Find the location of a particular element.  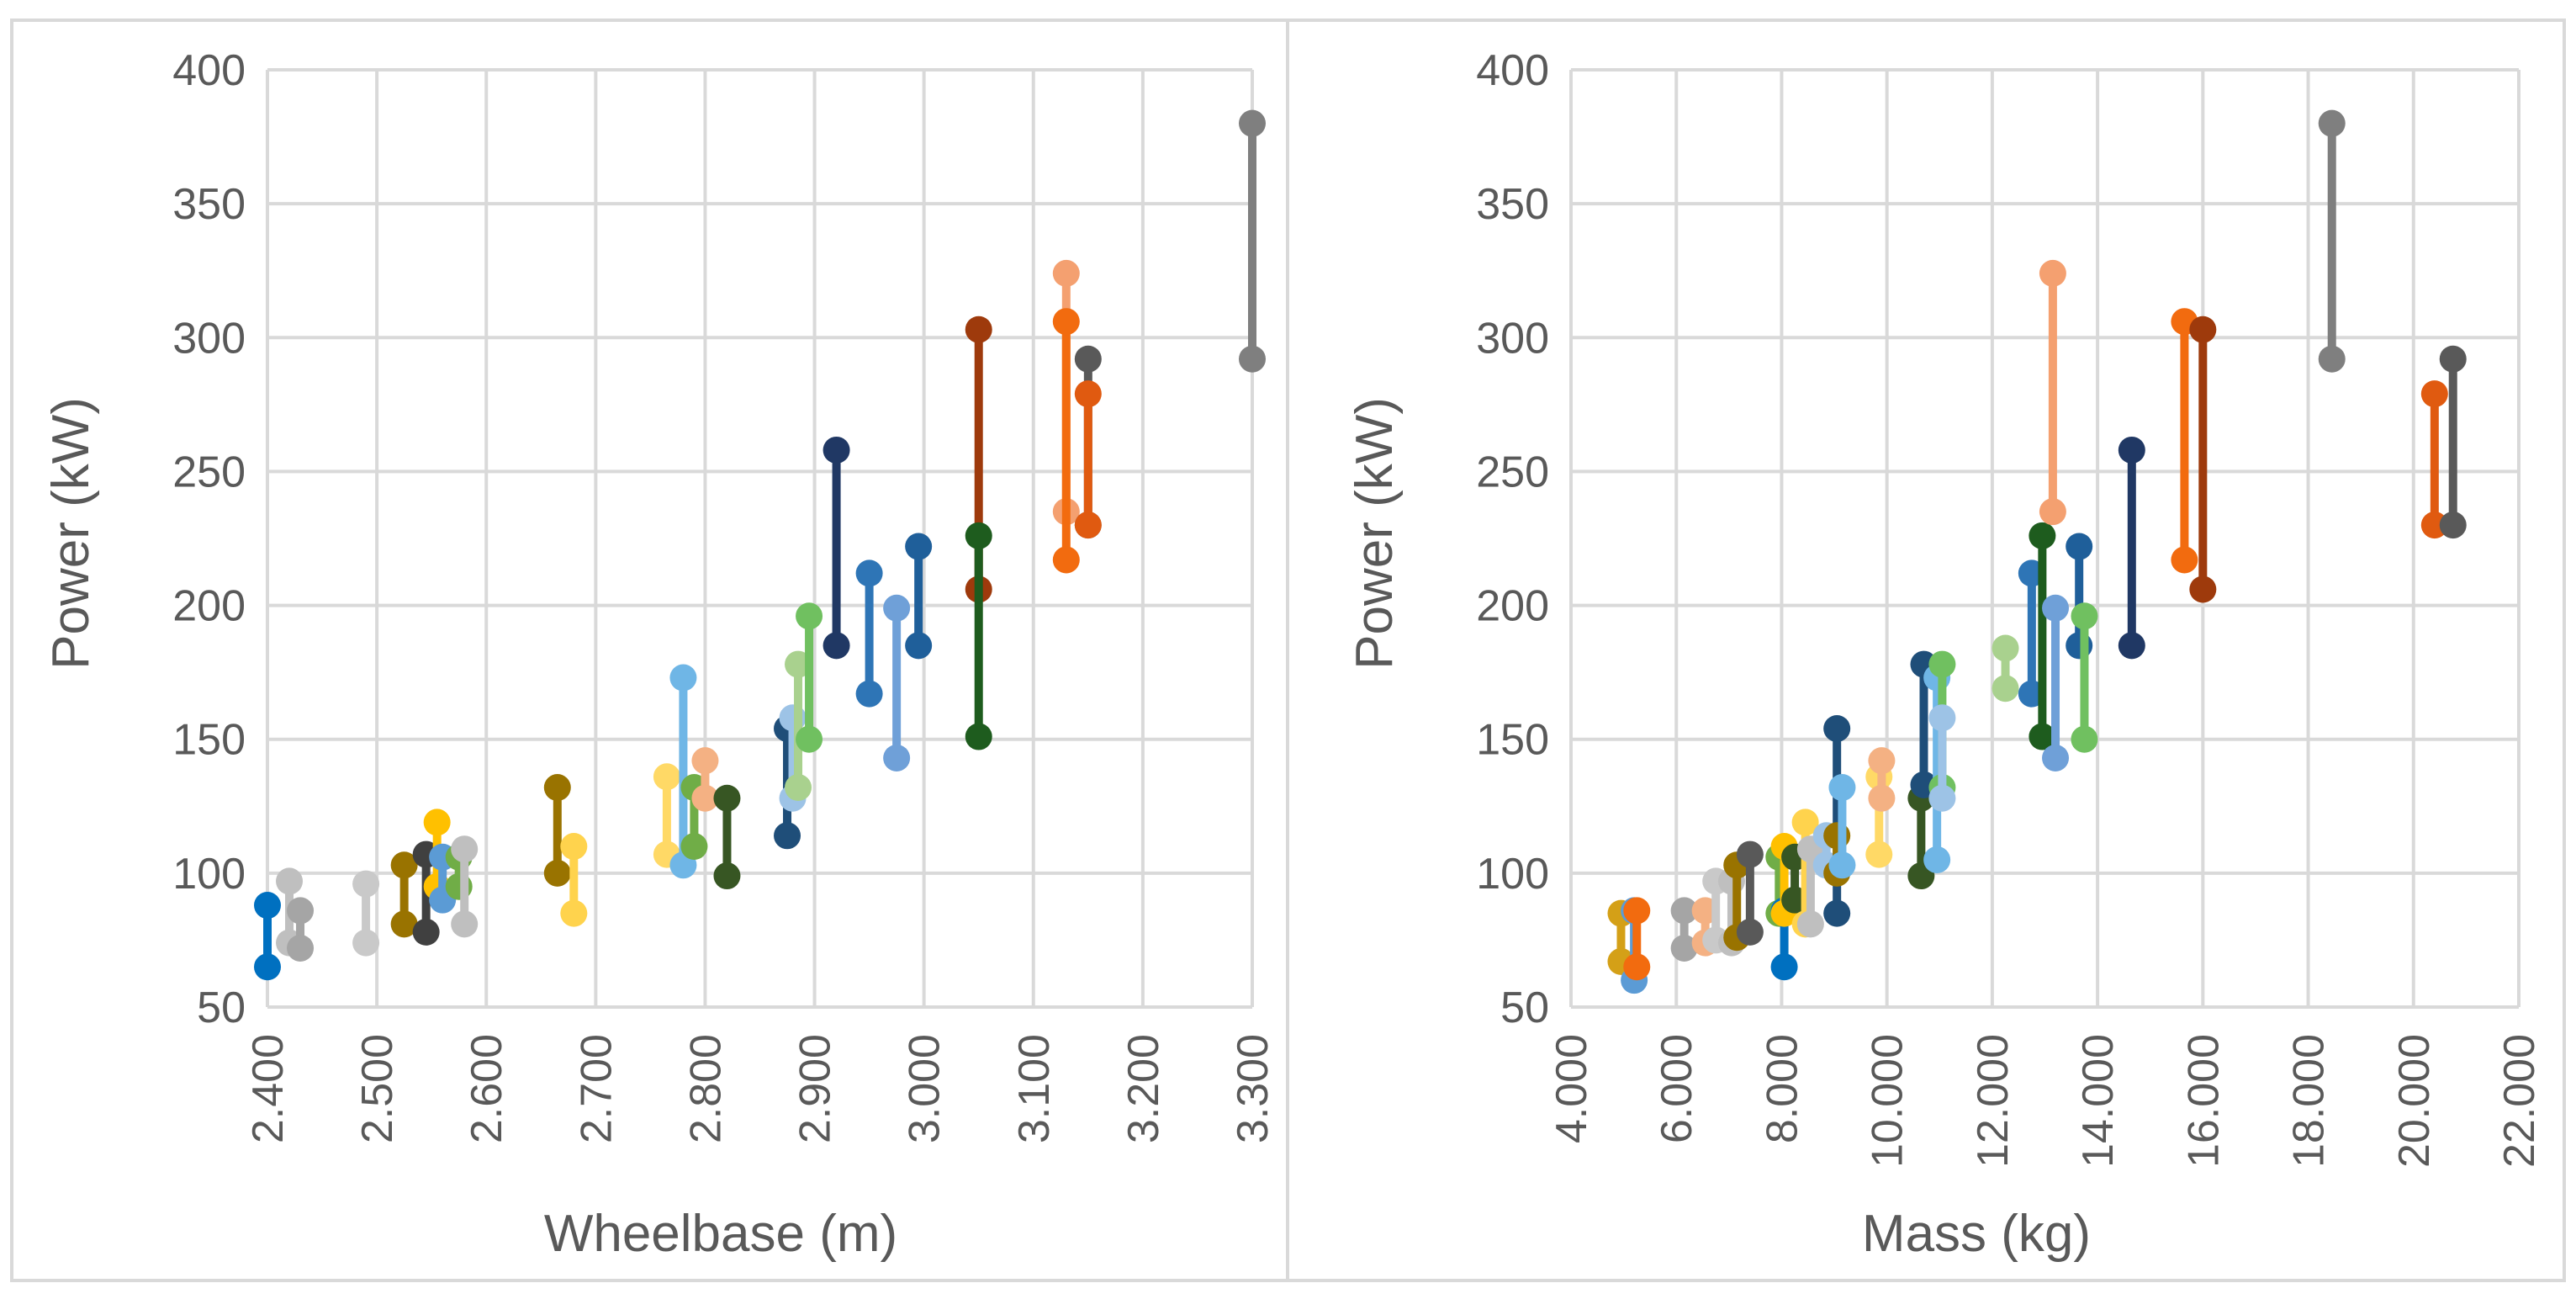

x-tick-label: 6.000 is located at coordinates (1677, 1088).